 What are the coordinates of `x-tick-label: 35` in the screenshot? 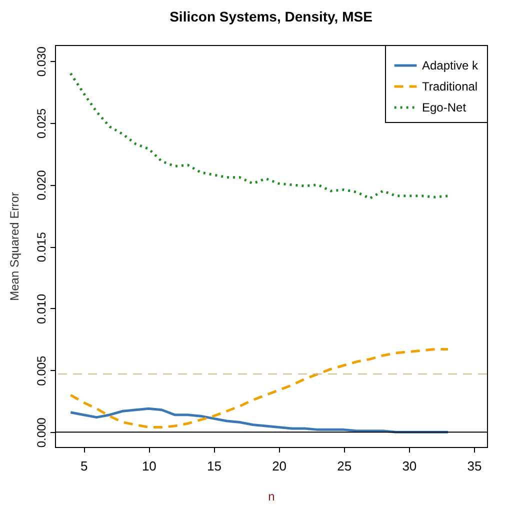 It's located at (474, 466).